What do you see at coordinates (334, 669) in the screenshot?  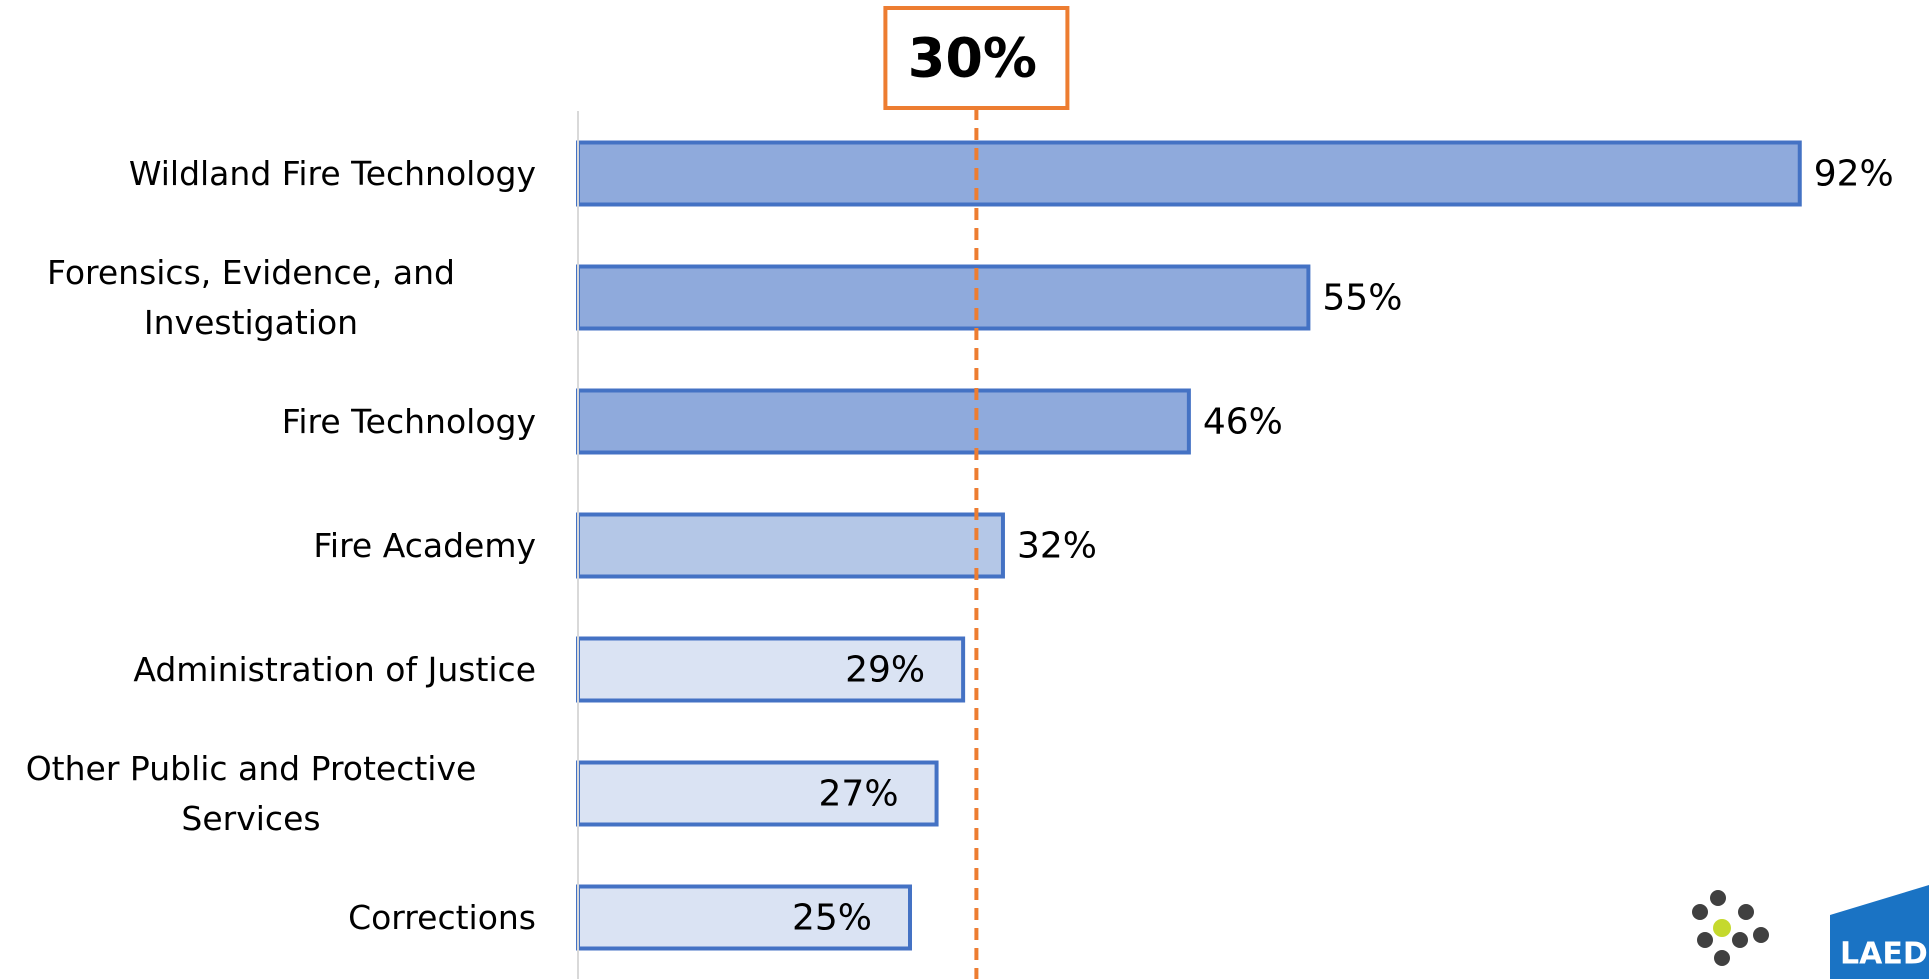 I see `category-label: Administration of Justice` at bounding box center [334, 669].